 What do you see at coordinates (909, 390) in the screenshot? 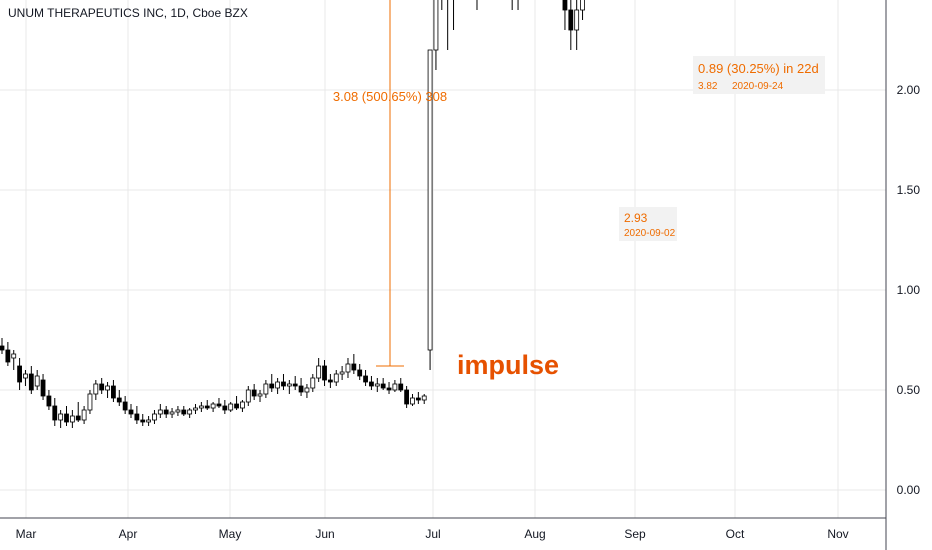
I see `y-tick-label: 0.50` at bounding box center [909, 390].